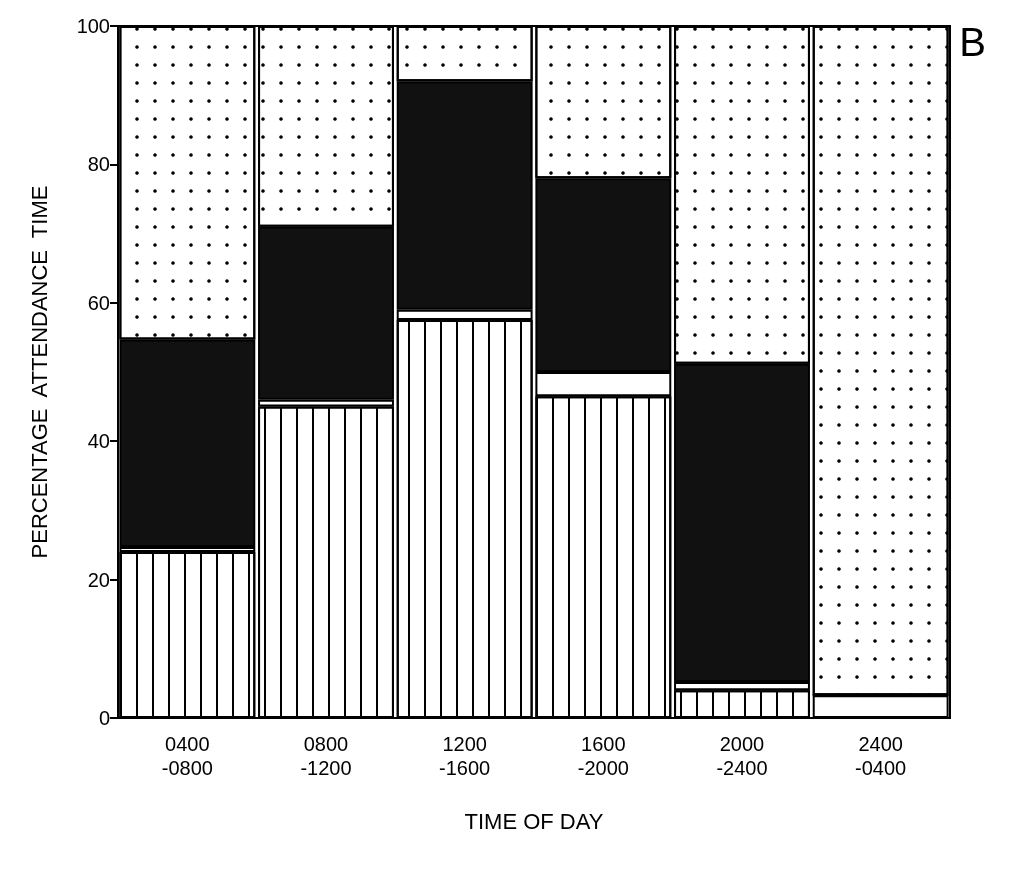  What do you see at coordinates (742, 756) in the screenshot?
I see `x-tick-label: 2000 -2400` at bounding box center [742, 756].